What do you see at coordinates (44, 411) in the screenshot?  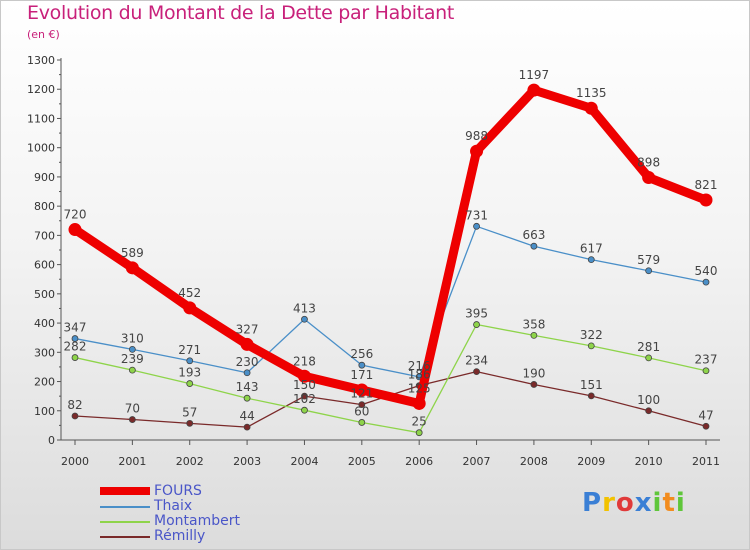 I see `y-tick-label: 100` at bounding box center [44, 411].